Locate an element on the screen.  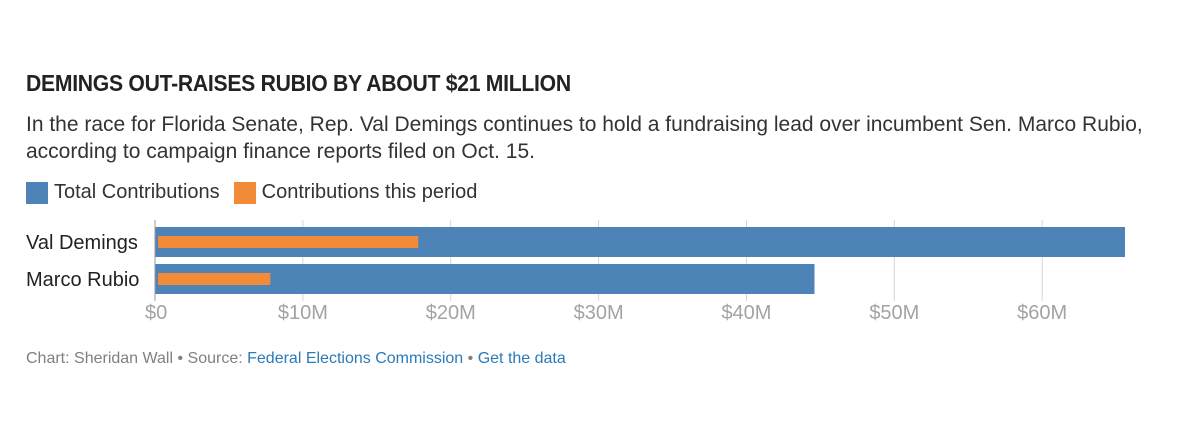
legend-label-period: Contributions this period is located at coordinates (369, 192).